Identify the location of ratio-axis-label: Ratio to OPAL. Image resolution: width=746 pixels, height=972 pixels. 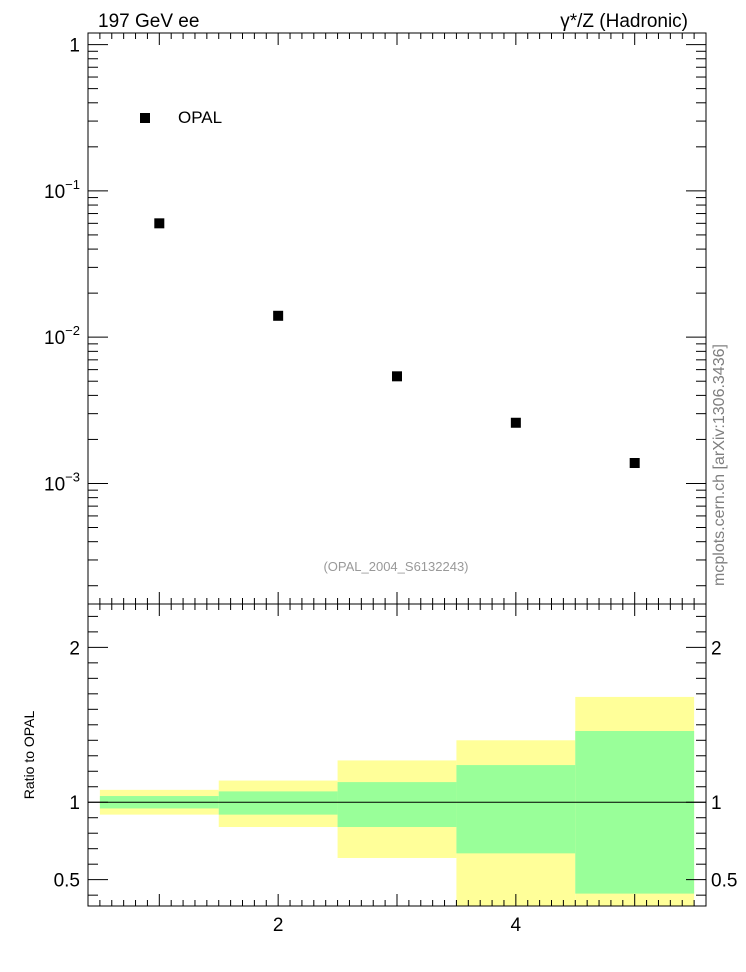
(29, 755).